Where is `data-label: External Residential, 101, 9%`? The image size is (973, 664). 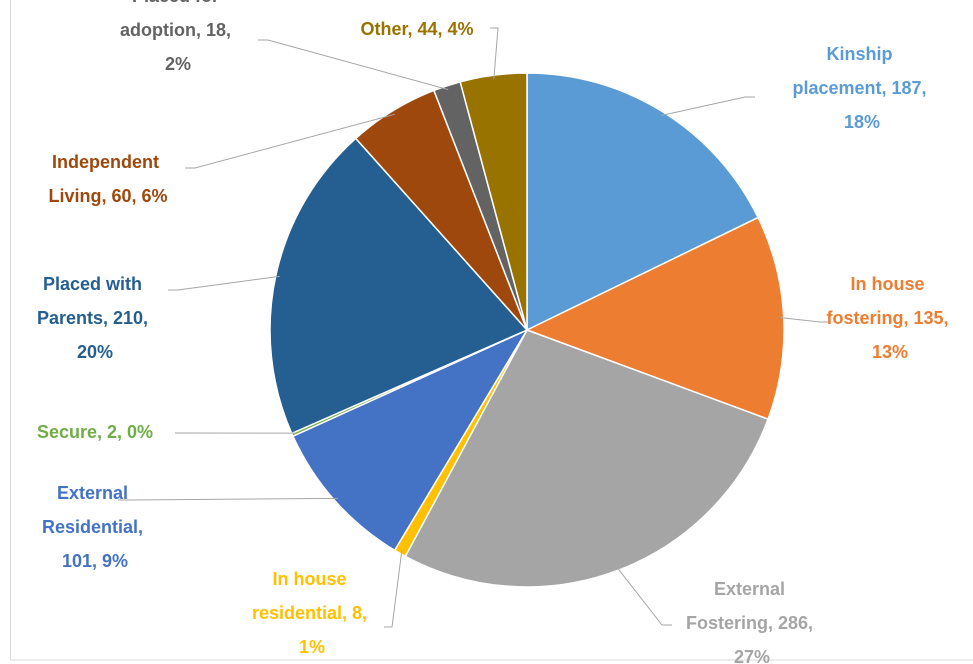
data-label: External Residential, 101, 9% is located at coordinates (95, 527).